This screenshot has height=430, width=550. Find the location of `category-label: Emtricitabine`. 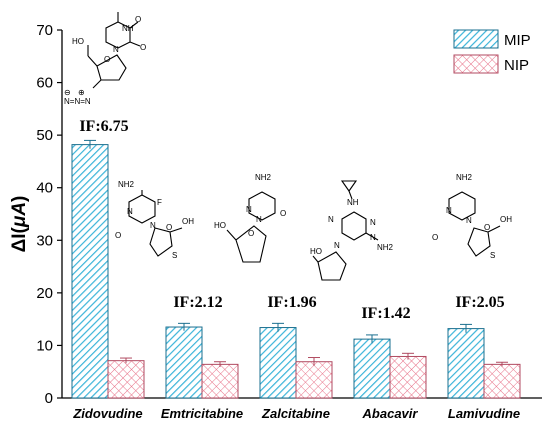

category-label: Emtricitabine is located at coordinates (202, 413).